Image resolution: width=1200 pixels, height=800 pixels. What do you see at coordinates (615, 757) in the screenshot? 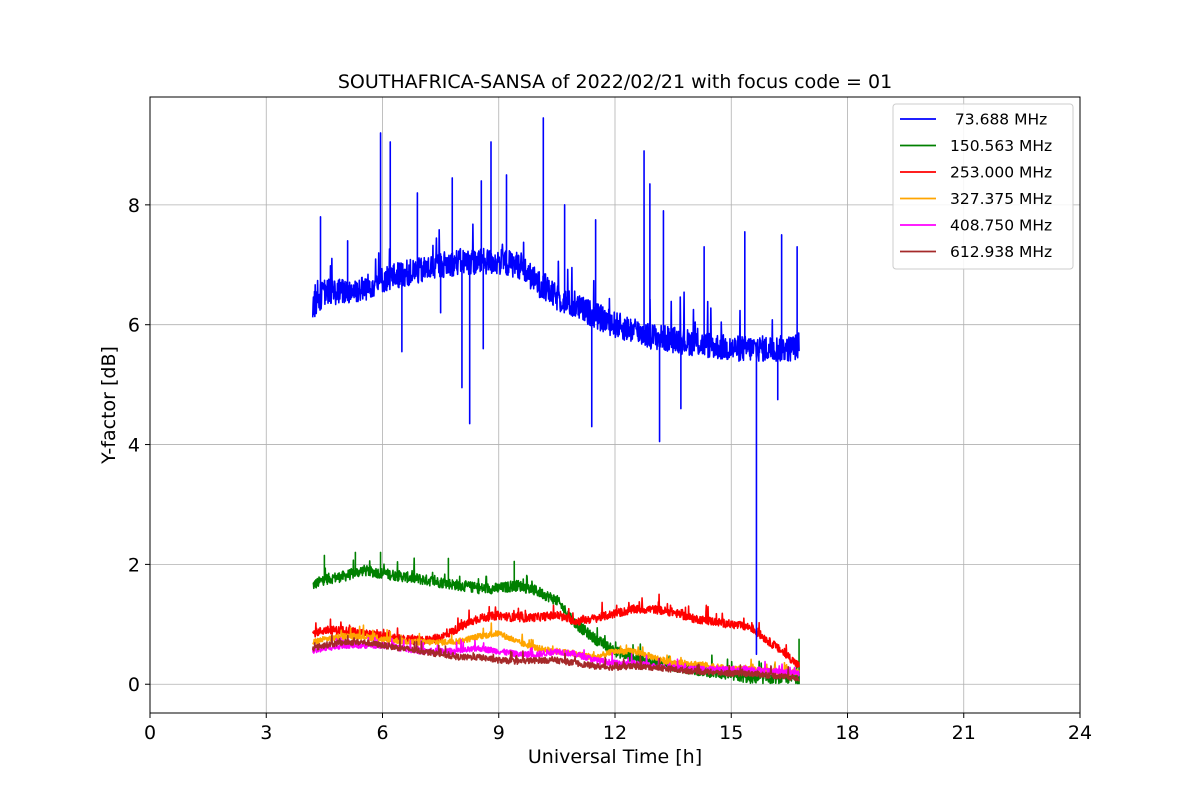
I see `x-axis-label: Universal Time [h]` at bounding box center [615, 757].